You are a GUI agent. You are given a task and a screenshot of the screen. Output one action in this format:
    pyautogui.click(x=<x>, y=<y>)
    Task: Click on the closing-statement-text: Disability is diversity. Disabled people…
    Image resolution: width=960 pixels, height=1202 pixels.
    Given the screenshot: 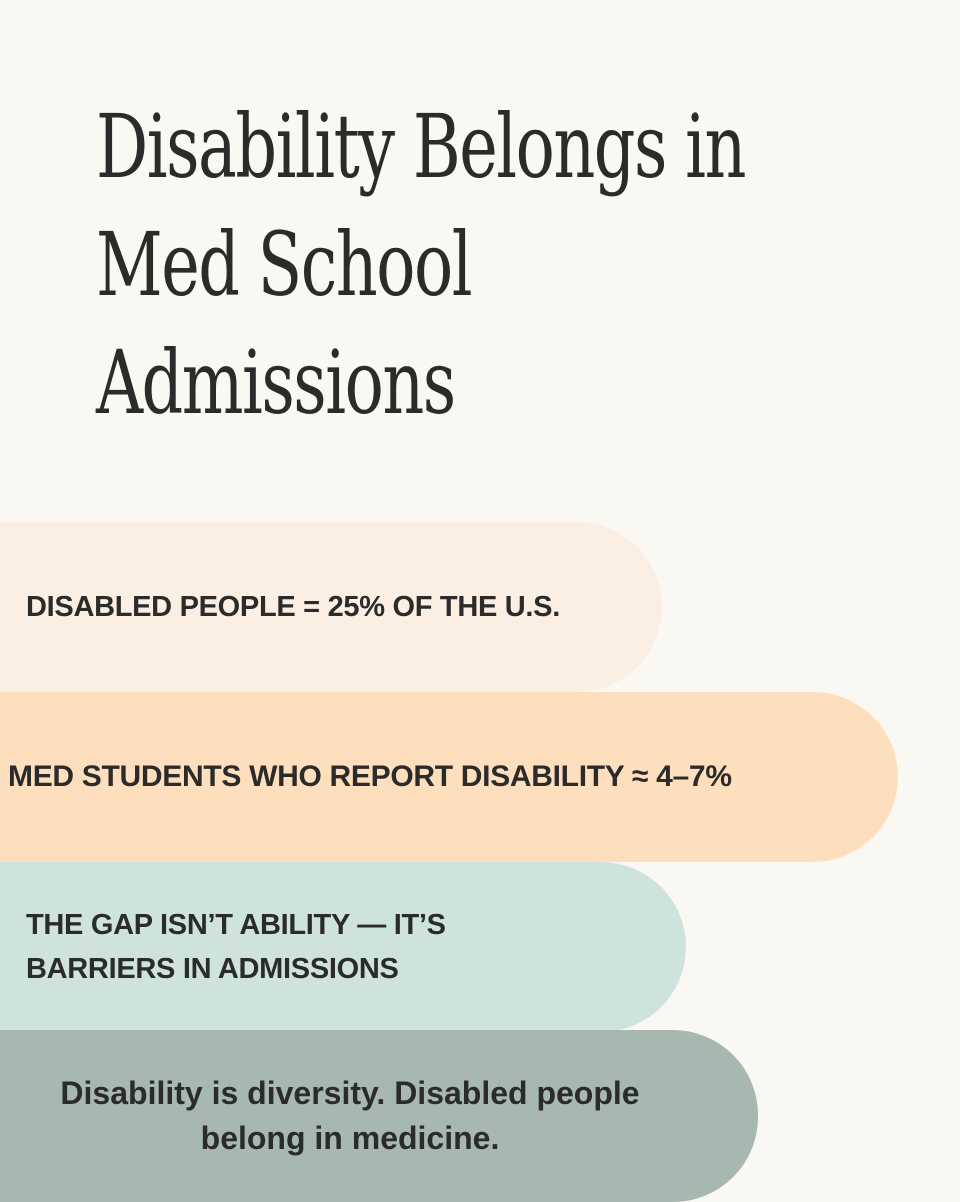 What is the action you would take?
    pyautogui.click(x=350, y=1116)
    